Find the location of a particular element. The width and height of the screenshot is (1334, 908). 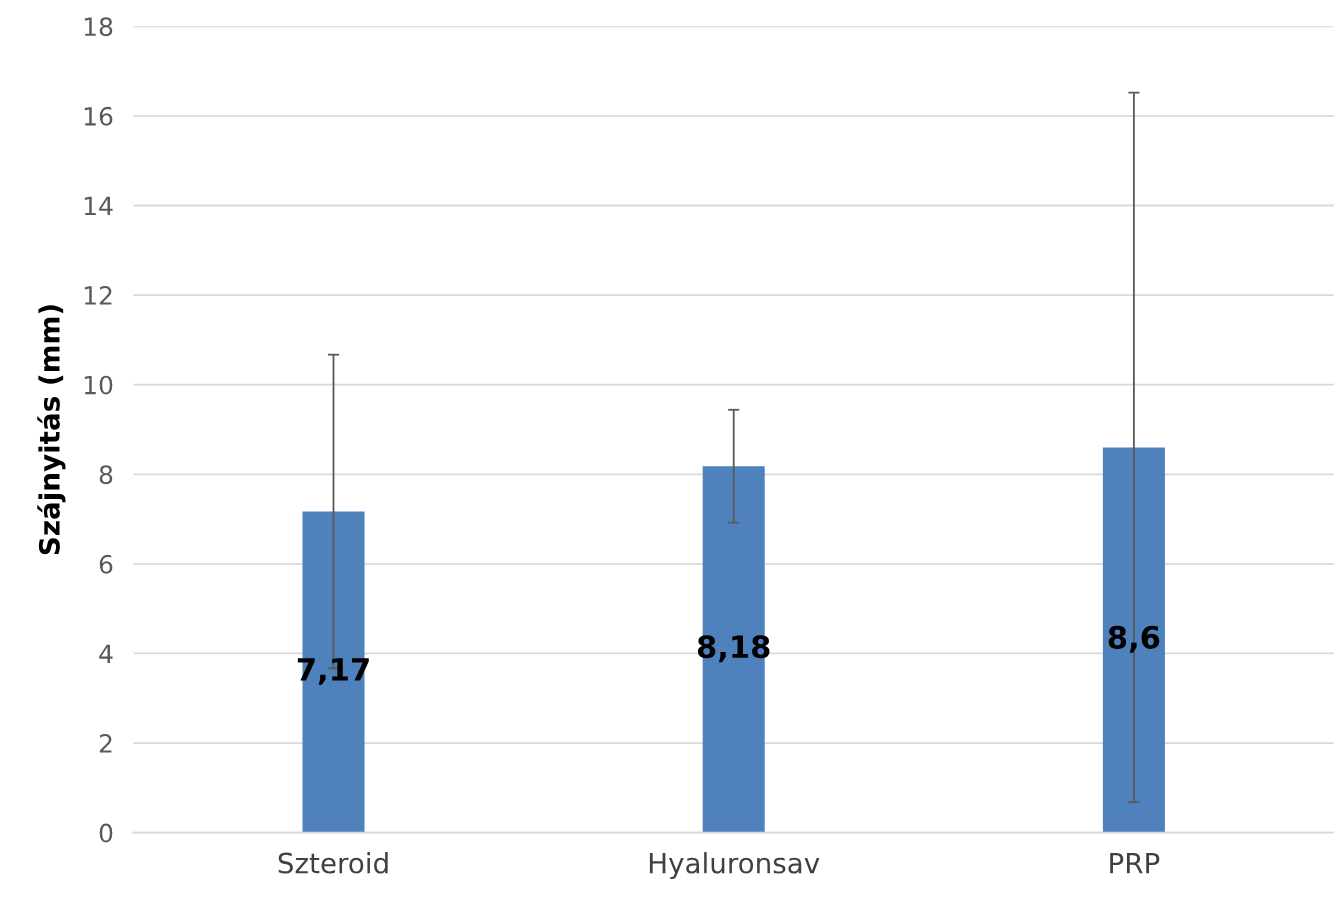

y-tick-label: 0 is located at coordinates (106, 833).